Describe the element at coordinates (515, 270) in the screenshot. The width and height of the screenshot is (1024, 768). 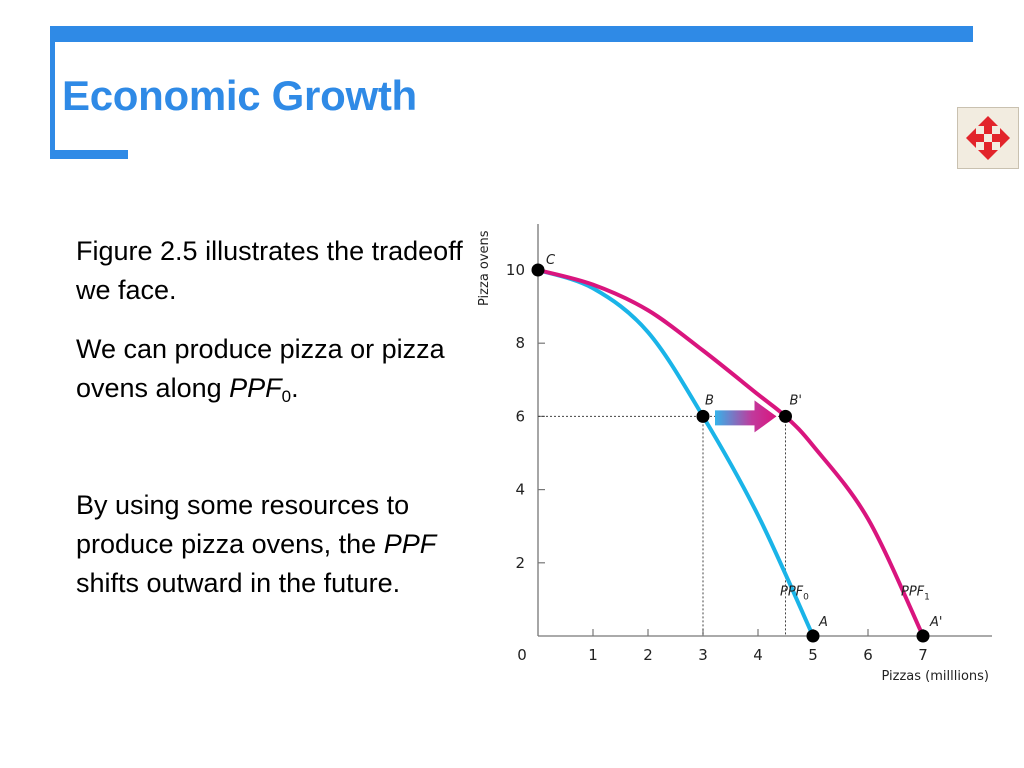
I see `y-tick-label: 10` at that location.